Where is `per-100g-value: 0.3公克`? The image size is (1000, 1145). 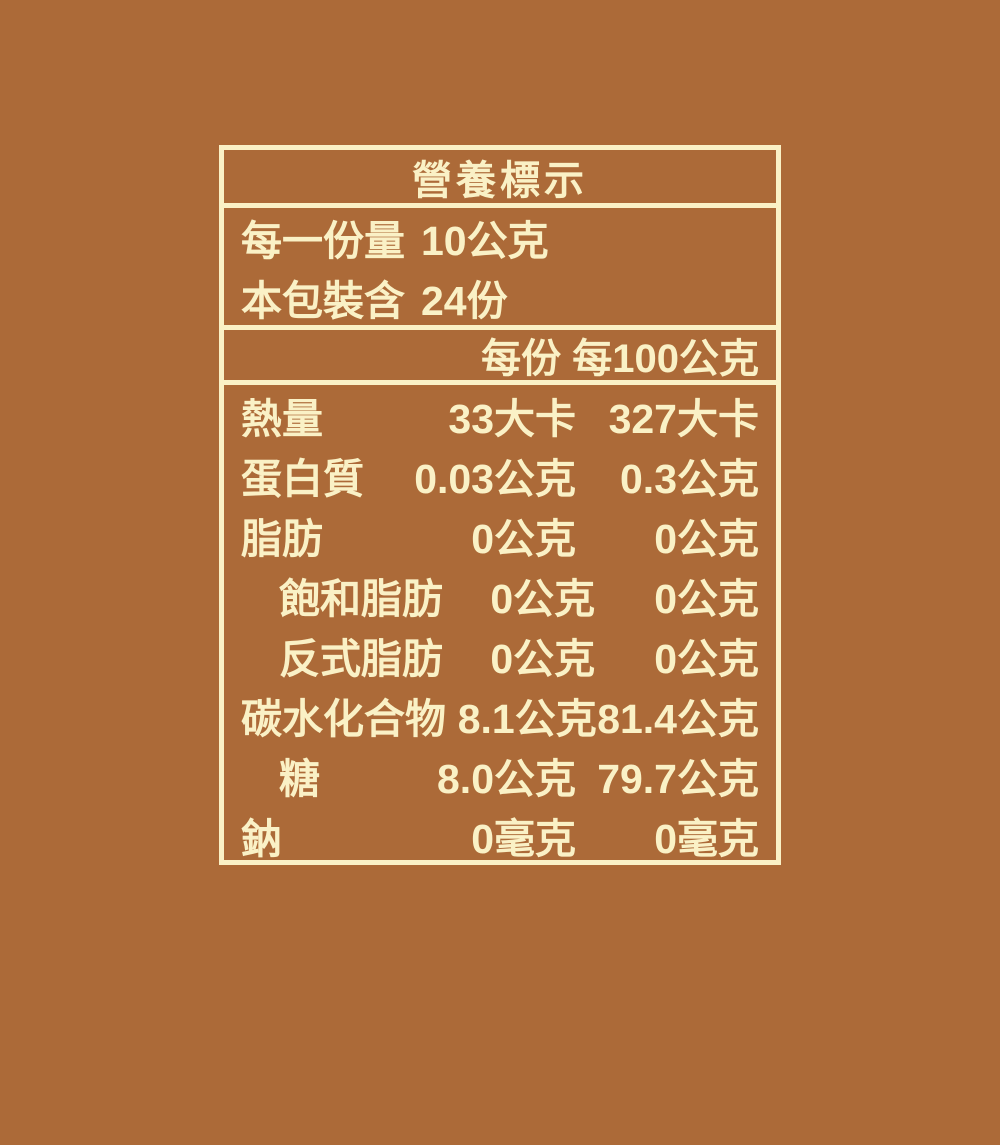
per-100g-value: 0.3公克 is located at coordinates (689, 479).